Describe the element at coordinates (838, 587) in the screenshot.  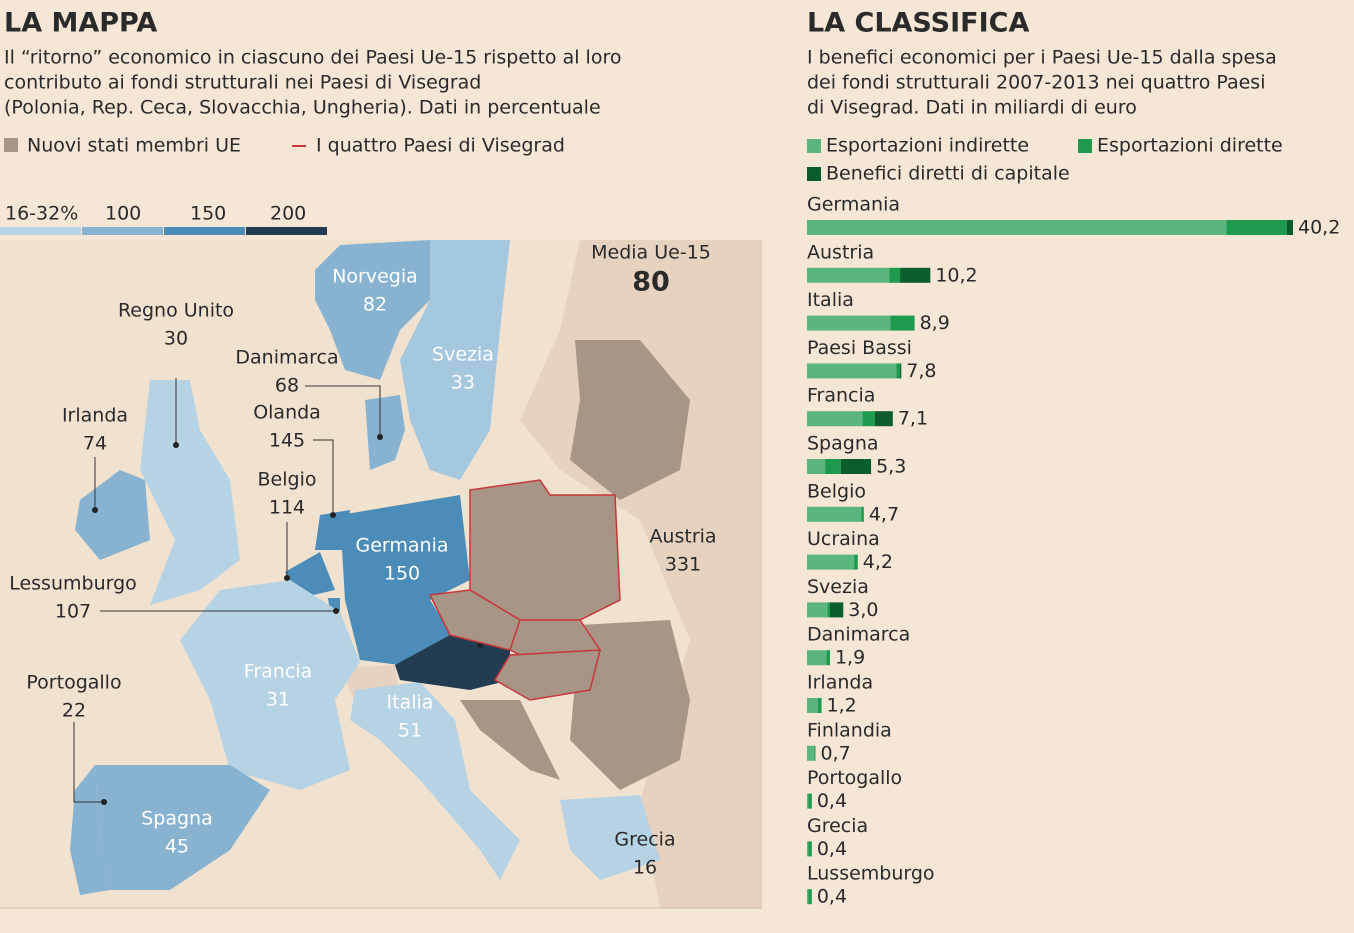
I see `category-label: Svezia` at that location.